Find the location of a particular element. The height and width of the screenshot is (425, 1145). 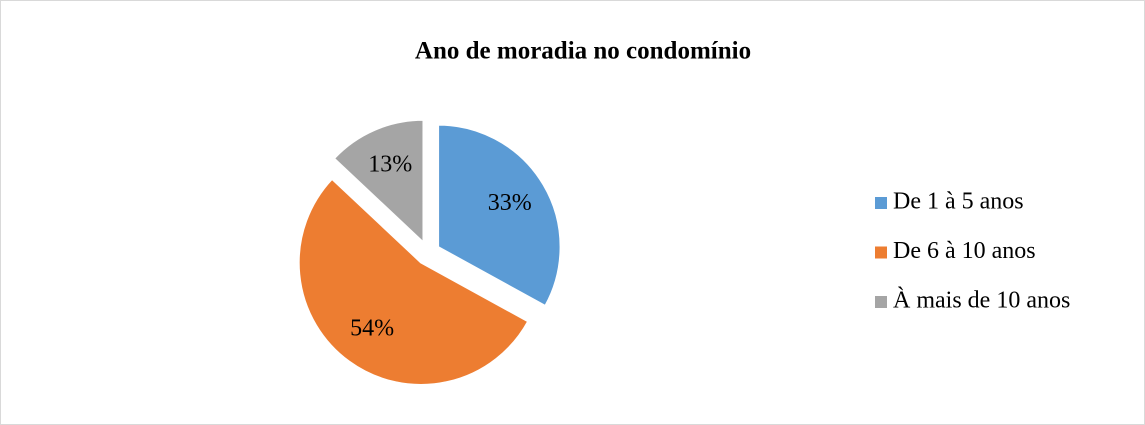

legend-label: De 1 à 5 anos is located at coordinates (958, 202).